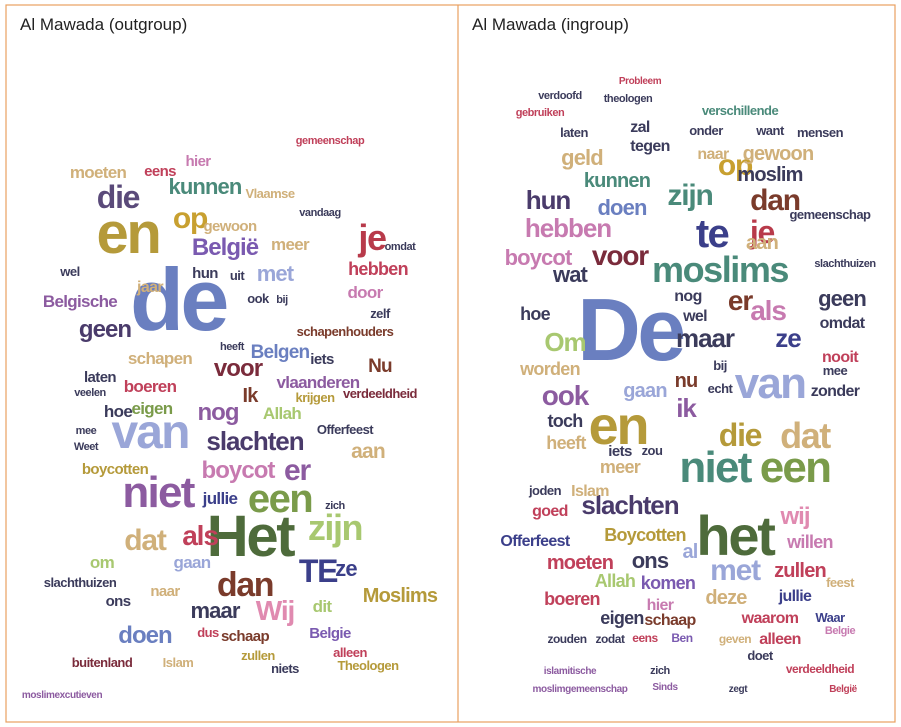  I want to click on word: heeft, so click(566, 443).